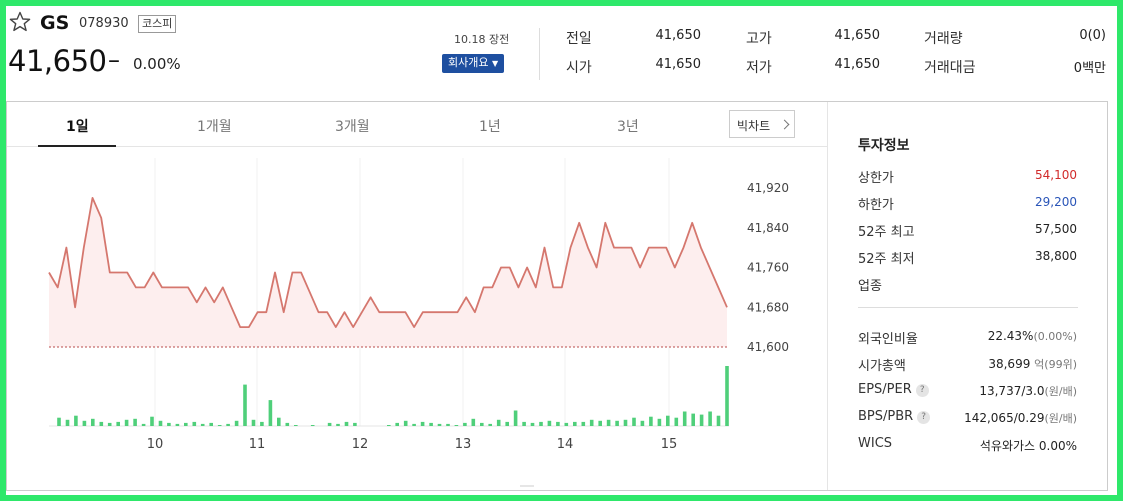 Image resolution: width=1123 pixels, height=501 pixels. I want to click on scroll-hint-icon, so click(527, 486).